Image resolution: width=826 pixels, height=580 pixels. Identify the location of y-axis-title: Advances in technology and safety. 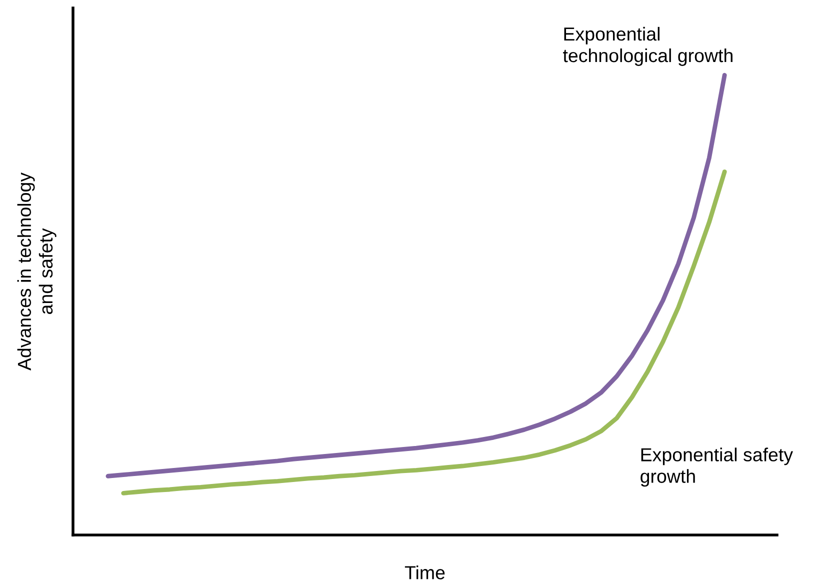
(36, 271).